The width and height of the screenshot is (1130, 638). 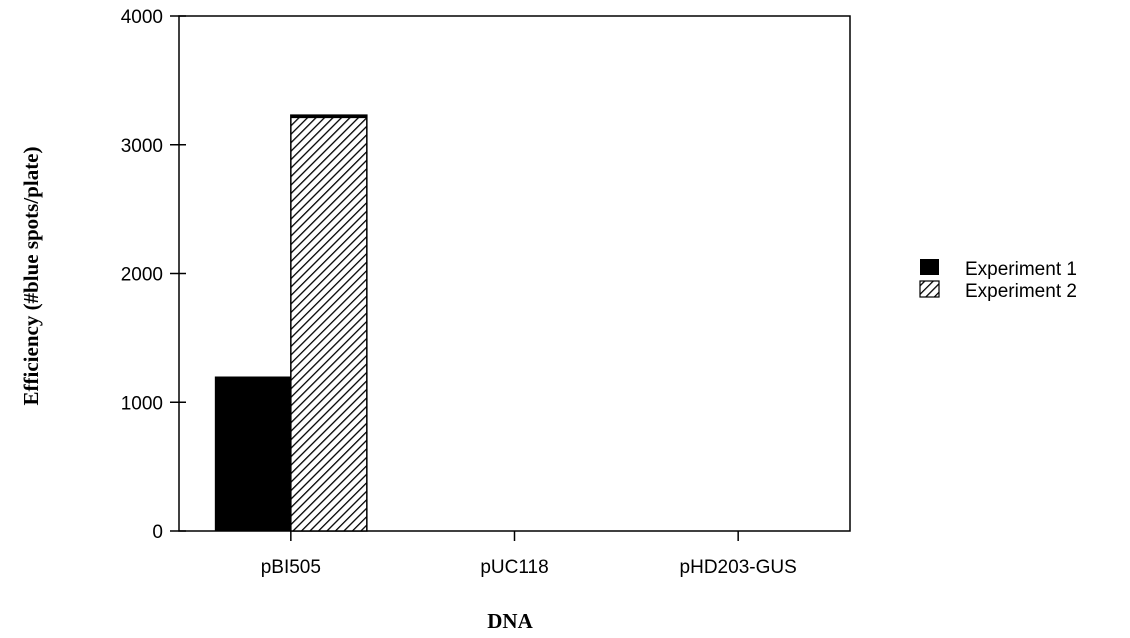 I want to click on legend: Experiment 1 Experiment 2, so click(x=998, y=280).